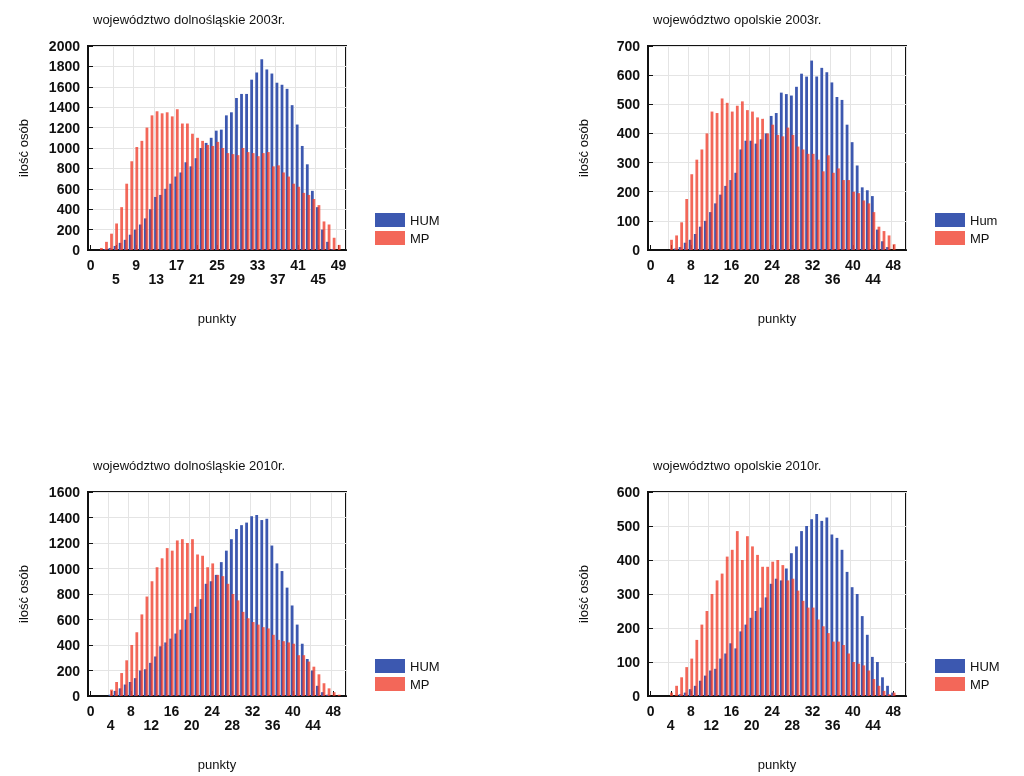  What do you see at coordinates (217, 265) in the screenshot?
I see `x-tick-label: 25` at bounding box center [217, 265].